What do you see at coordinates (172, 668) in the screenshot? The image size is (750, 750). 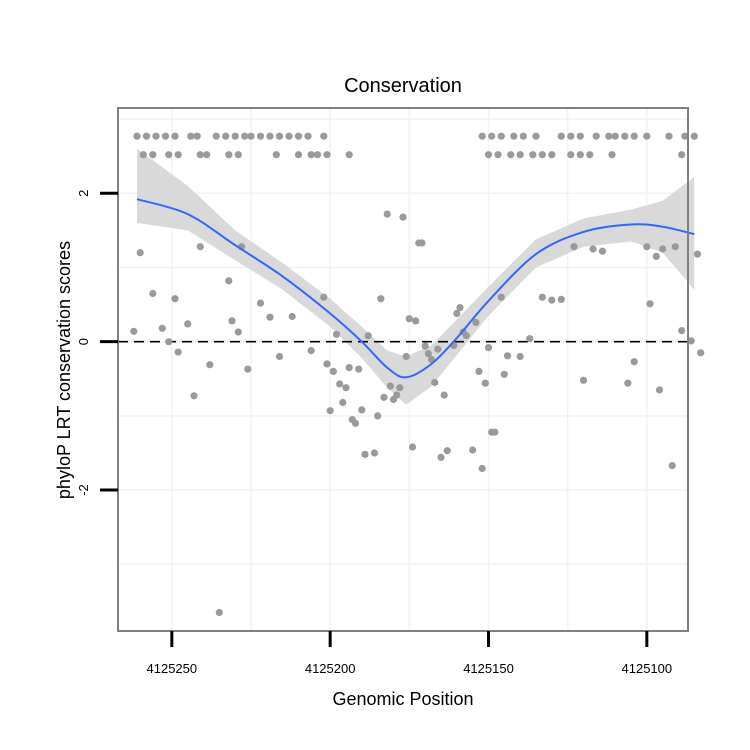 I see `x-tick-label: 4125250` at bounding box center [172, 668].